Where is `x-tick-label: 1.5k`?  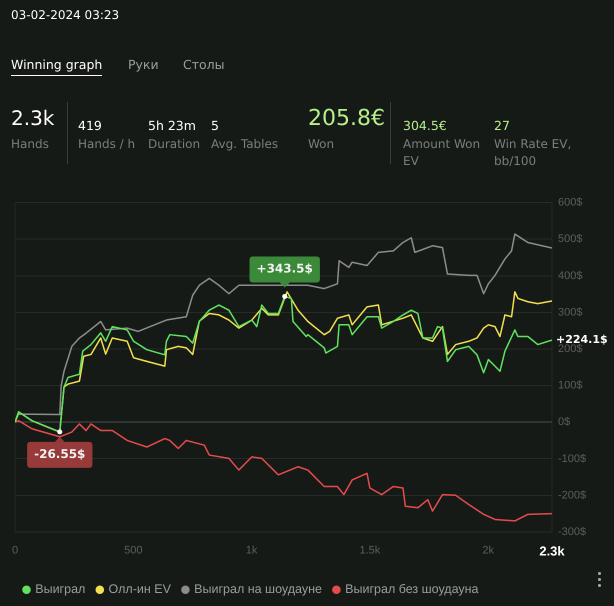
x-tick-label: 1.5k is located at coordinates (370, 550).